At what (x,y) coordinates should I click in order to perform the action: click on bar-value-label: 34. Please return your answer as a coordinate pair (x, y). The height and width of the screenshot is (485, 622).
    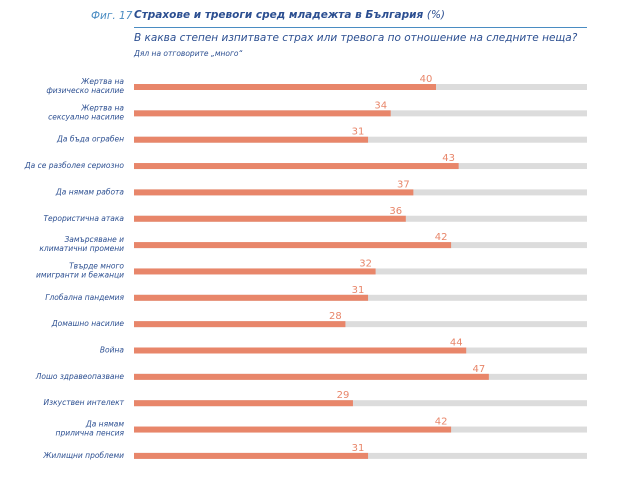
    Looking at the image, I should click on (380, 105).